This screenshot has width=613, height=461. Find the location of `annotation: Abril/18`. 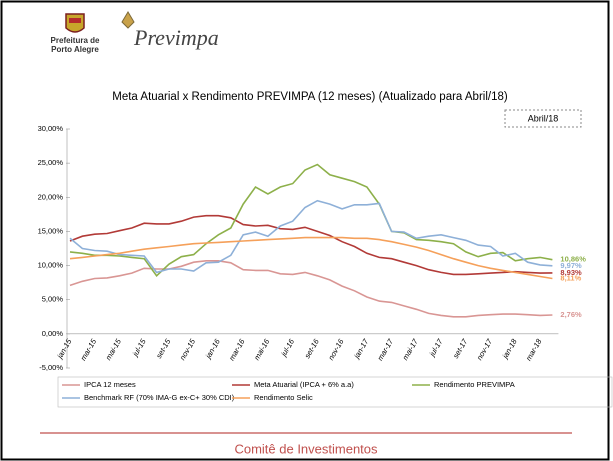

annotation: Abril/18 is located at coordinates (543, 118).